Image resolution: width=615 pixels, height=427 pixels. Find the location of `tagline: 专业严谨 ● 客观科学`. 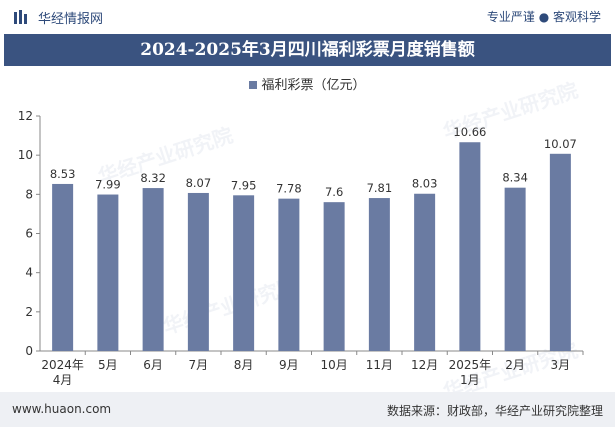

tagline: 专业严谨 ● 客观科学 is located at coordinates (543, 17).